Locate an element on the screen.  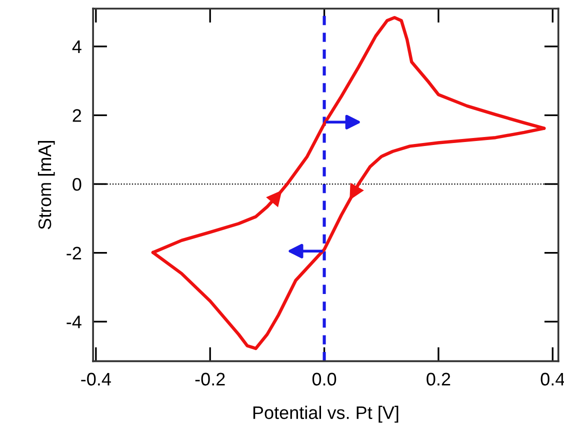
x-tick-label: 0.2 is located at coordinates (438, 379).